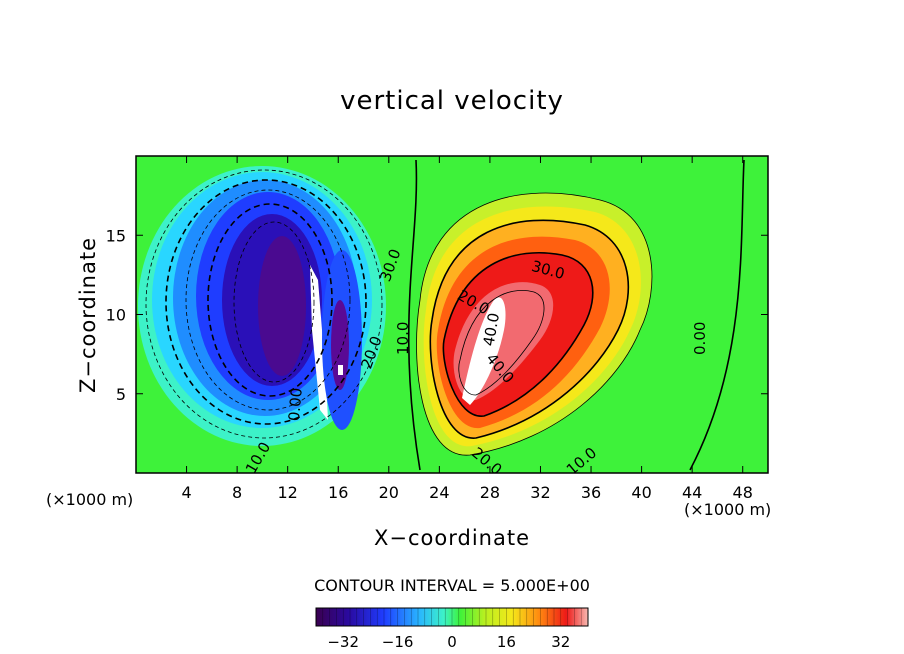 The image size is (904, 654). I want to click on x-tick-label: 36, so click(591, 492).